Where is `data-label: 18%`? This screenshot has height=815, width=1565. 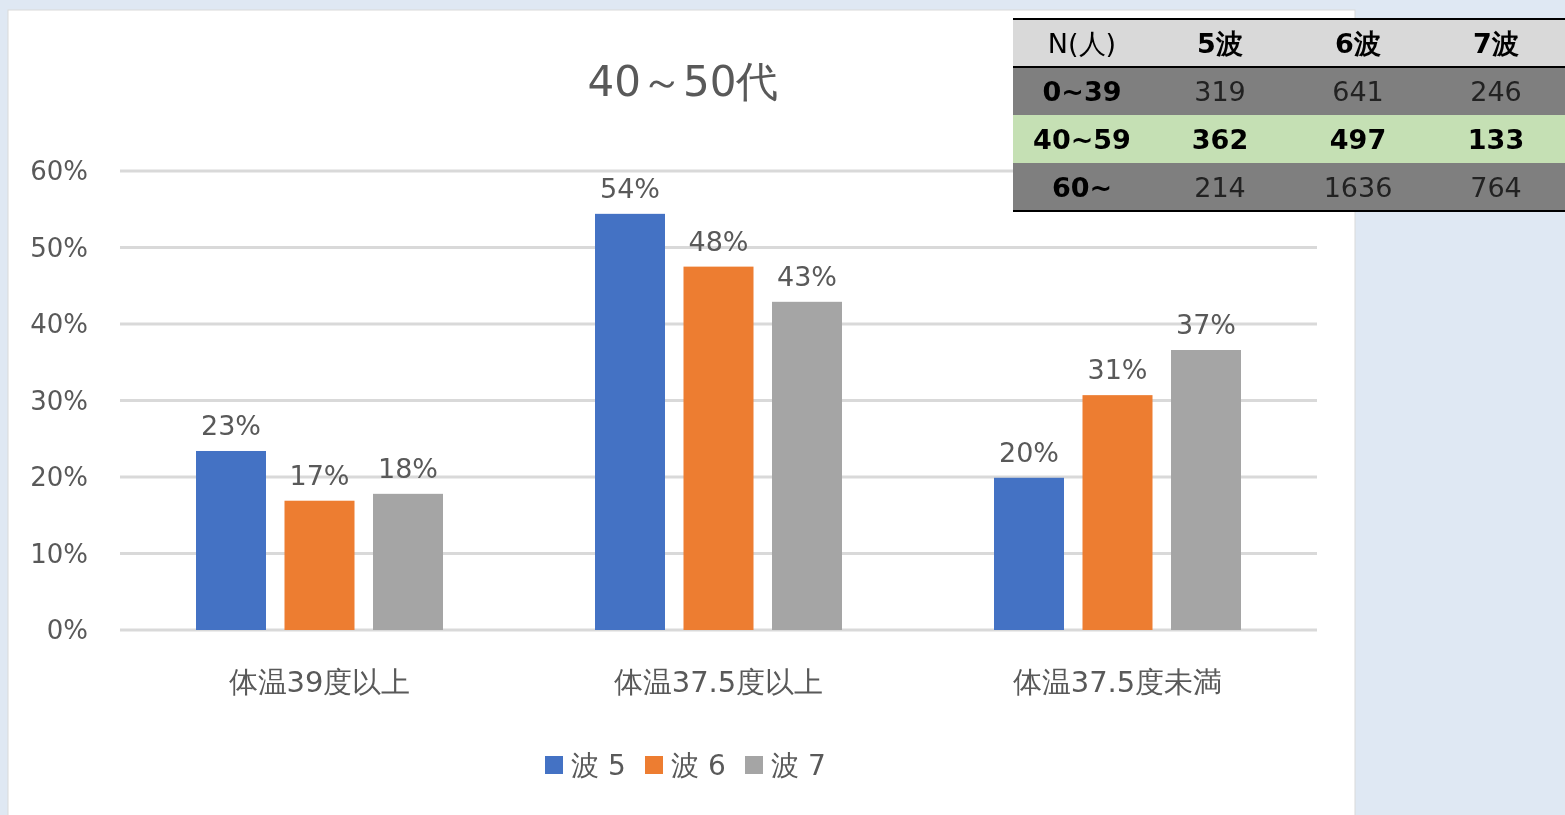 data-label: 18% is located at coordinates (408, 468).